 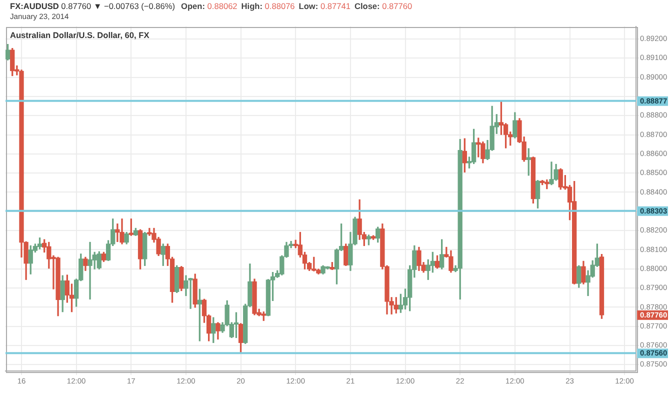 What do you see at coordinates (268, 6) in the screenshot?
I see `text: High: 0.88076` at bounding box center [268, 6].